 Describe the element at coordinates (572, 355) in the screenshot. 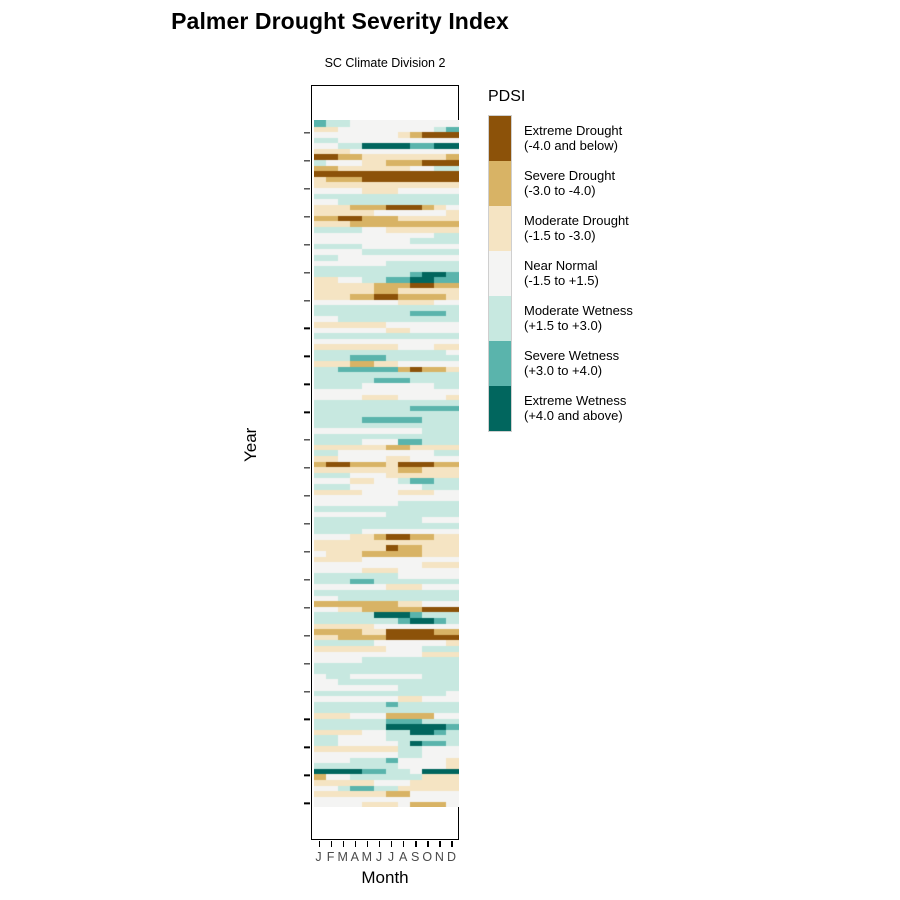

I see `legend-label: Severe Wetness` at that location.